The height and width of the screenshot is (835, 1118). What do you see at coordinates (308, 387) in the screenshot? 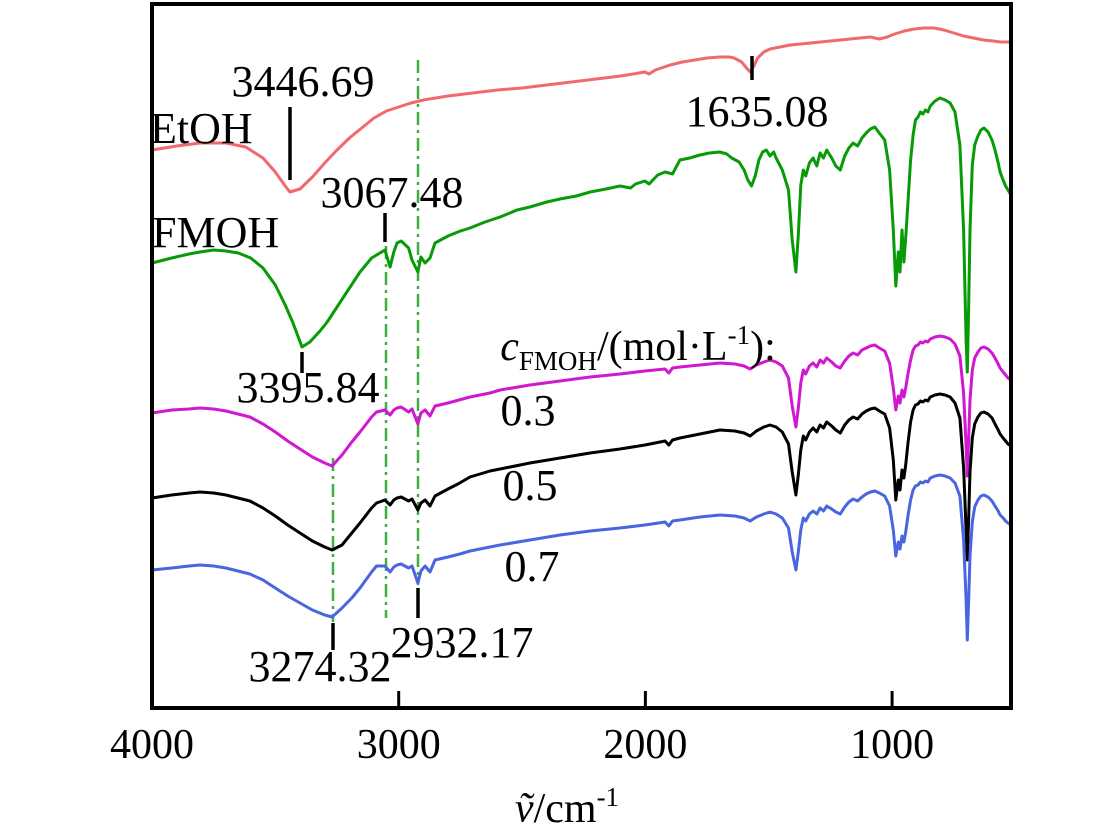
I see `peak-label-3395-84: 3395.84` at bounding box center [308, 387].